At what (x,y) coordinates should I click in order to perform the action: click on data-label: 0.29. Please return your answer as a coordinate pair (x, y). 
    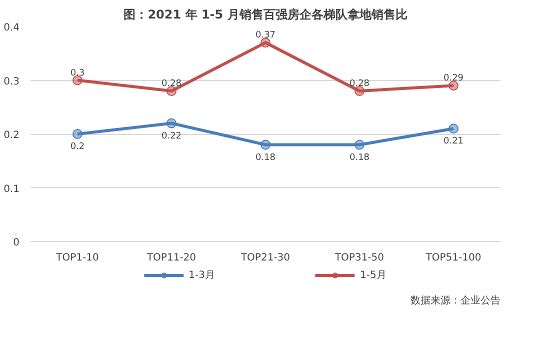
    Looking at the image, I should click on (453, 79).